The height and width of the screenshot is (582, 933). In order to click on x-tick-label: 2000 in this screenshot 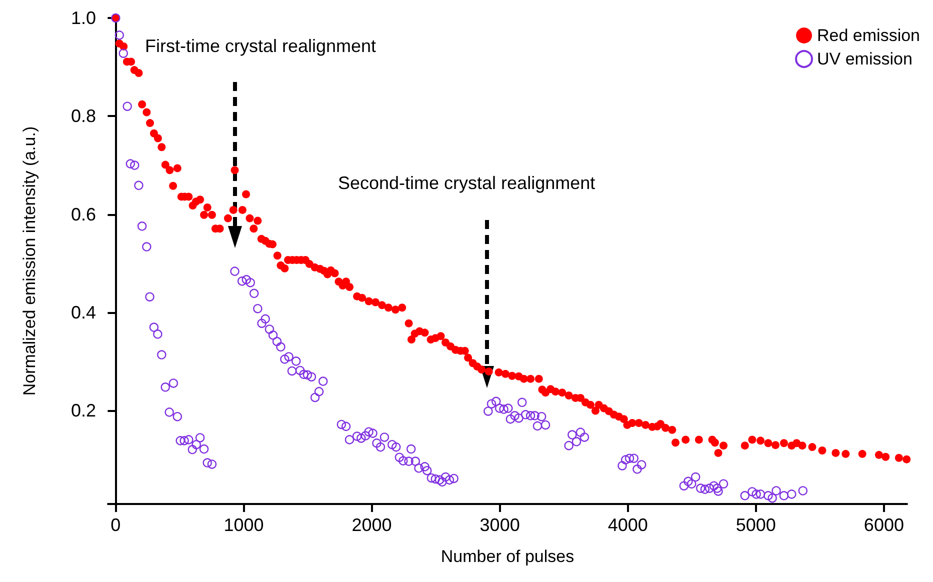, I will do `click(372, 525)`.